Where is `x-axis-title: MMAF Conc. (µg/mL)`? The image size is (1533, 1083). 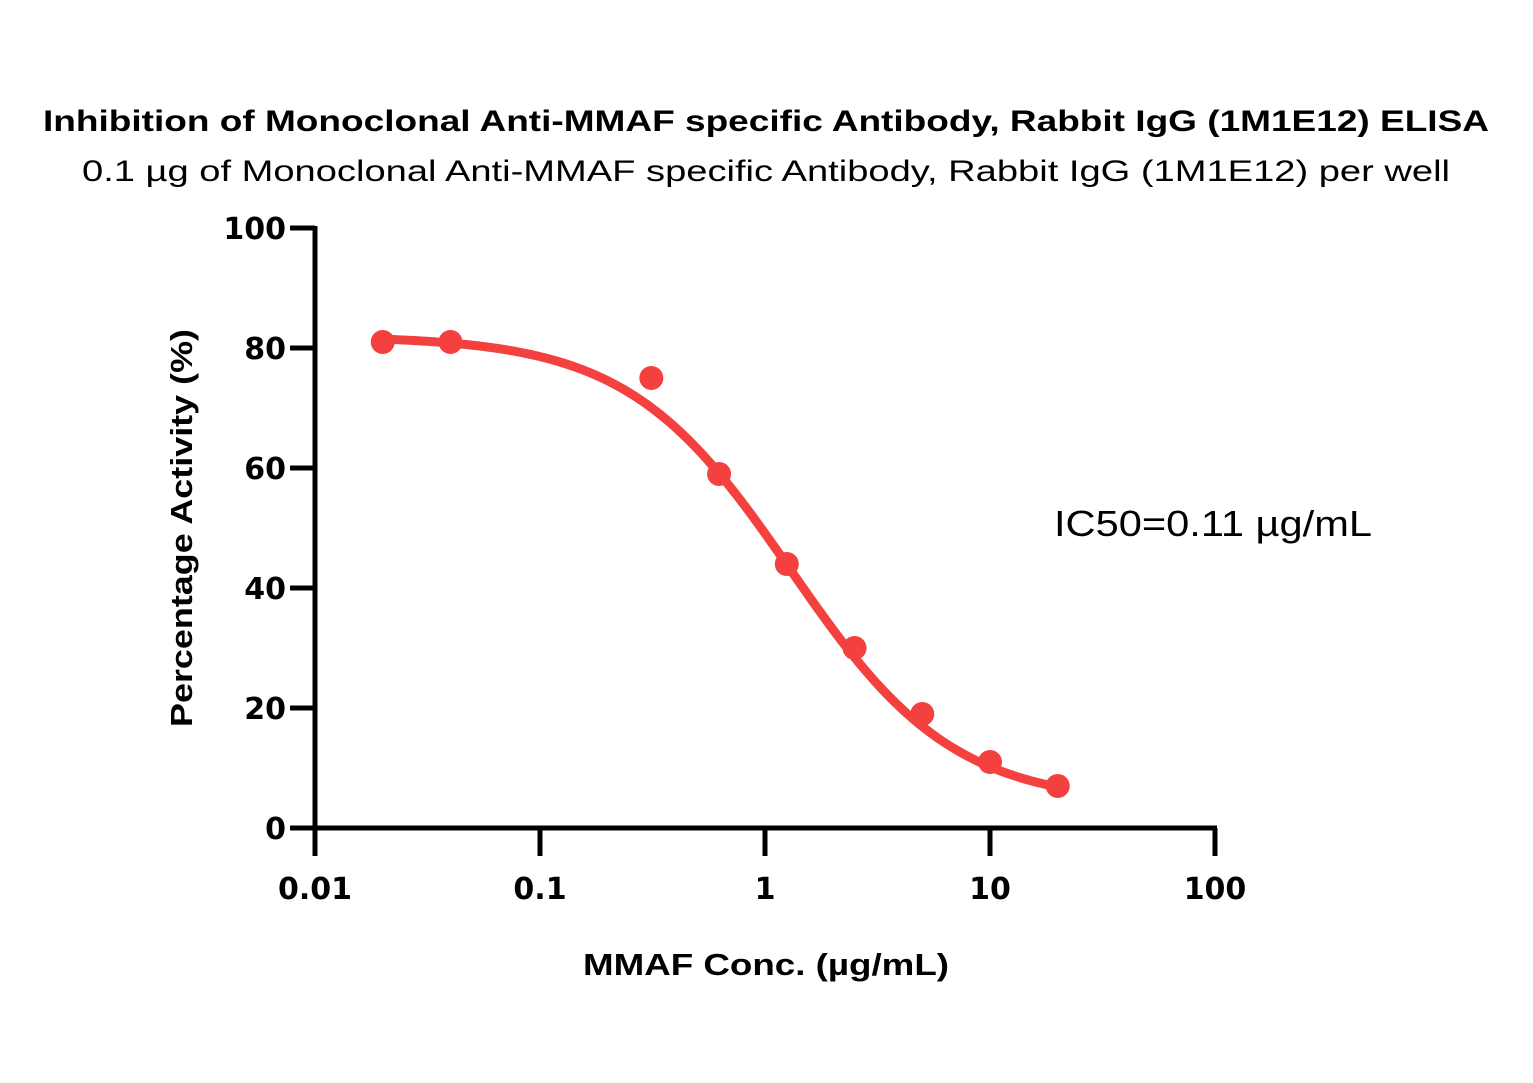 x-axis-title: MMAF Conc. (µg/mL) is located at coordinates (766, 964).